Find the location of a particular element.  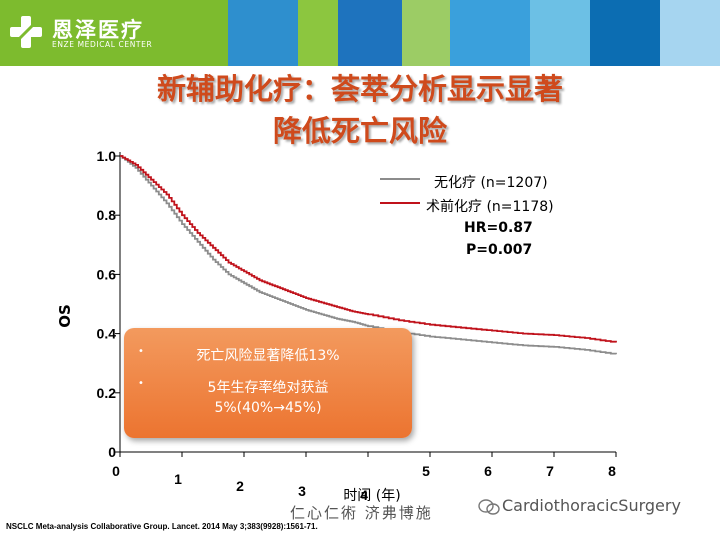

x-tick-label: 6 is located at coordinates (488, 471).